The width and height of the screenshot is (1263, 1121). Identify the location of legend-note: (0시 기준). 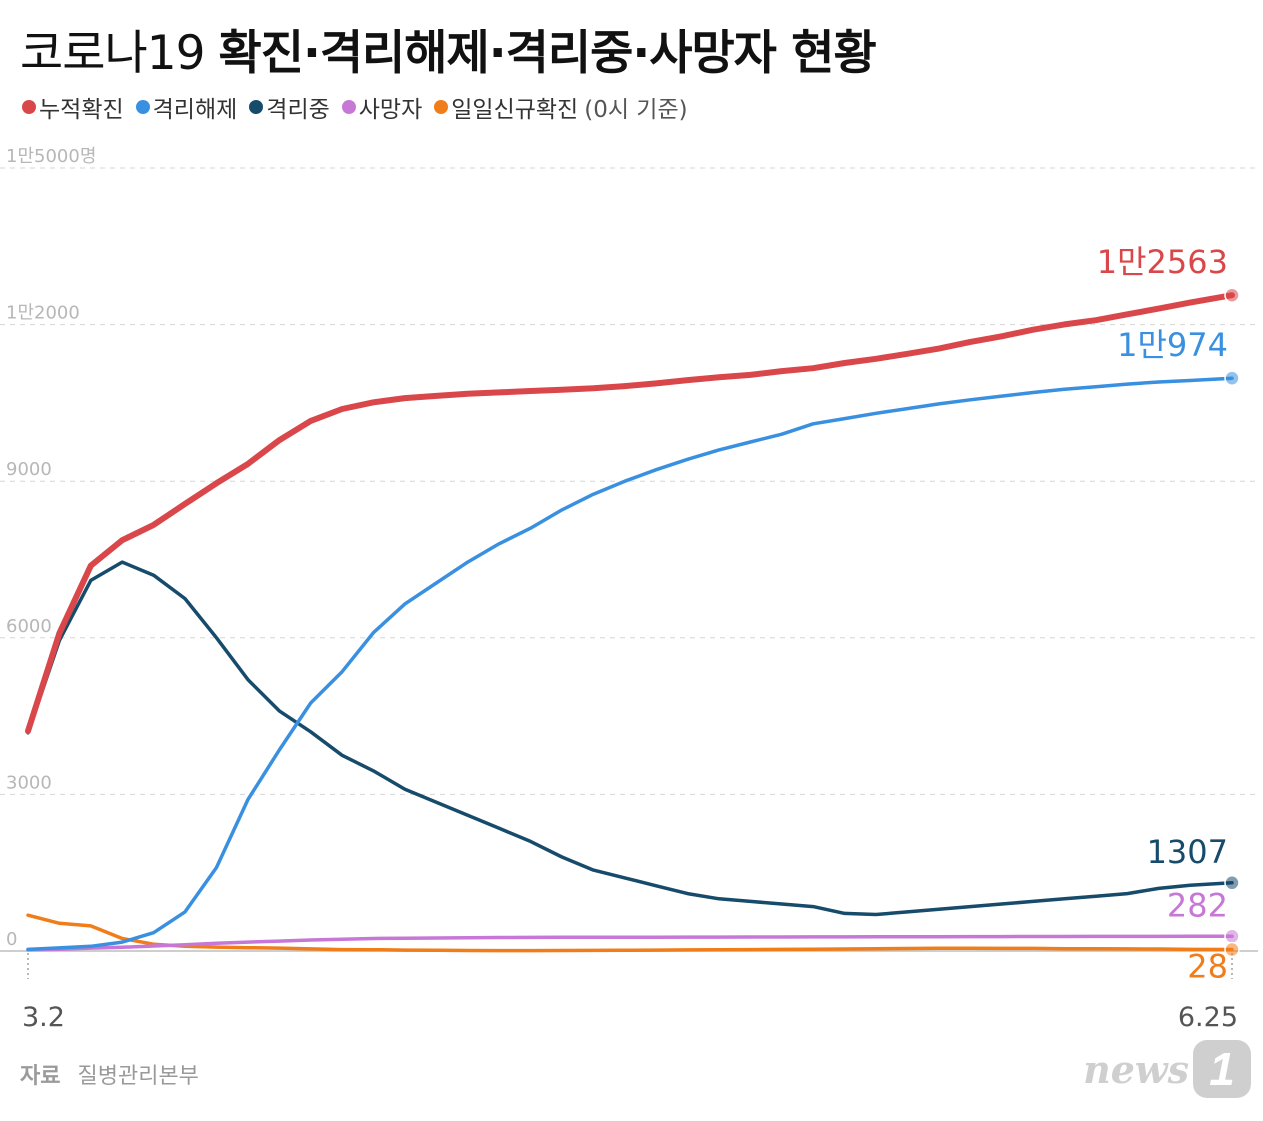
(636, 110).